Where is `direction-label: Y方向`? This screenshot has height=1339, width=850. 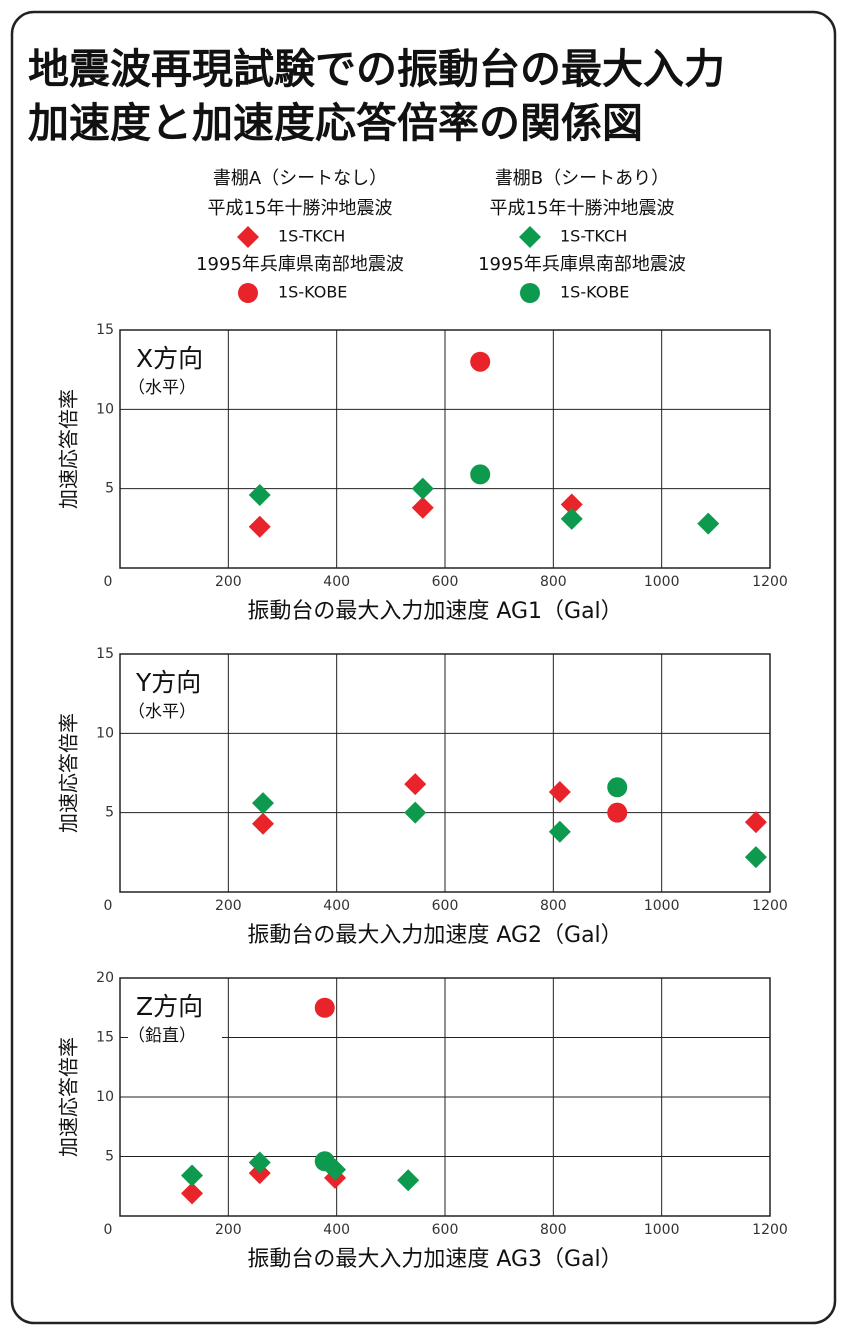
direction-label: Y方向 is located at coordinates (168, 682).